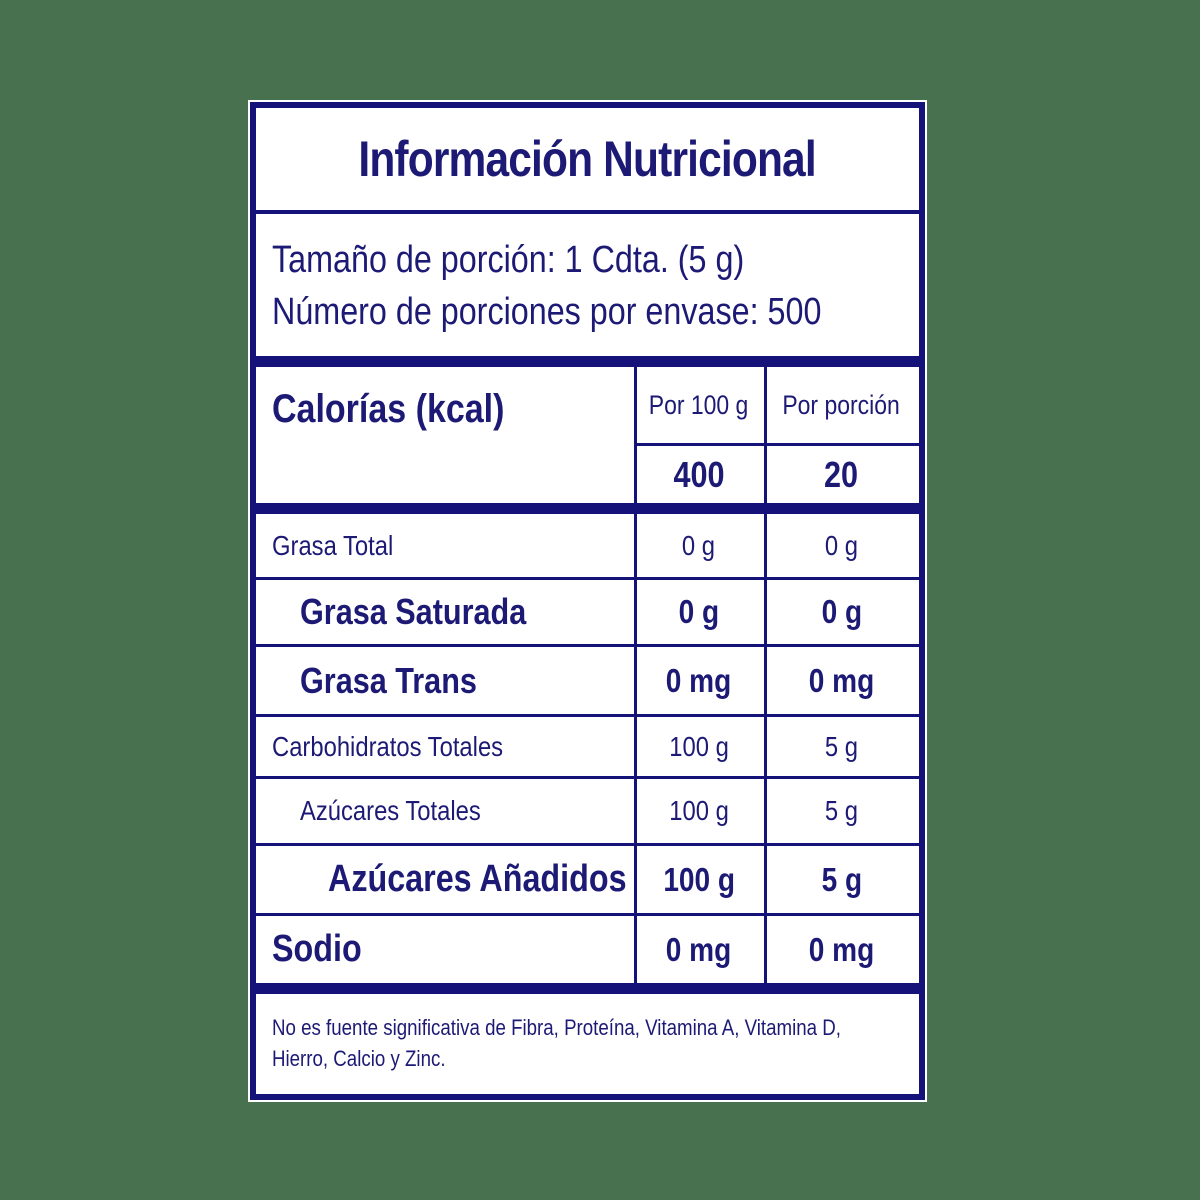 The height and width of the screenshot is (1200, 1200). Describe the element at coordinates (508, 260) in the screenshot. I see `serving-size-text: Tamaño de porción: 1 Cdta. (5 g)` at that location.